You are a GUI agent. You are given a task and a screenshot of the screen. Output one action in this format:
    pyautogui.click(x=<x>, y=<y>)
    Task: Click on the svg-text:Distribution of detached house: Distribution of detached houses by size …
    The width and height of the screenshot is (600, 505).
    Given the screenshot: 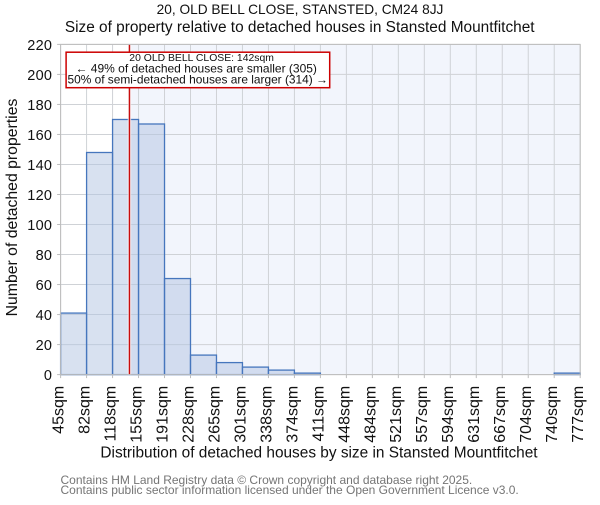 What is the action you would take?
    pyautogui.click(x=319, y=453)
    